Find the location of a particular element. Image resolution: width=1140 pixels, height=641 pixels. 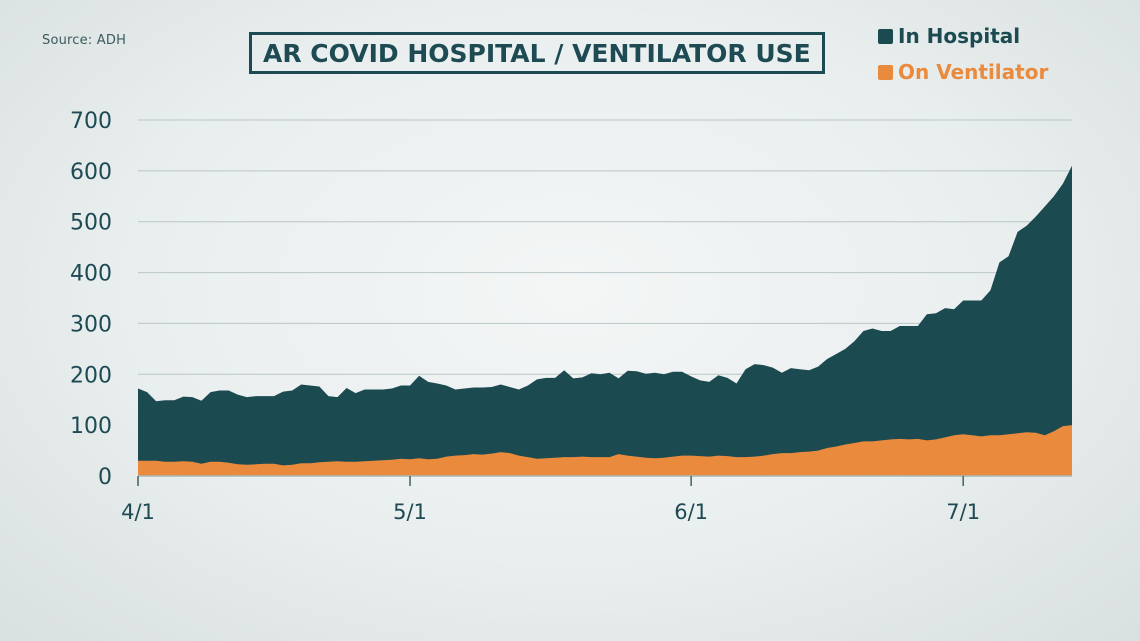

x-tick-label: 7/1 is located at coordinates (963, 512).